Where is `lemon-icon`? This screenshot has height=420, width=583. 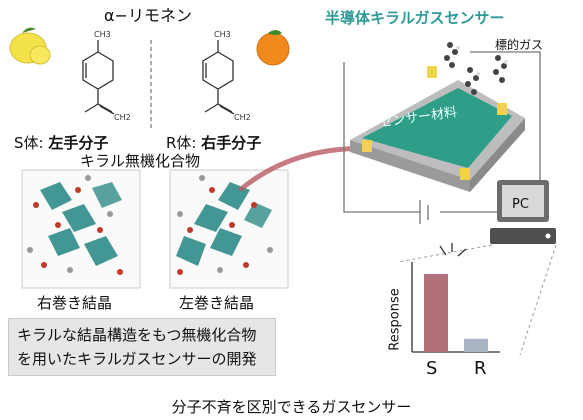 lemon-icon is located at coordinates (30, 46).